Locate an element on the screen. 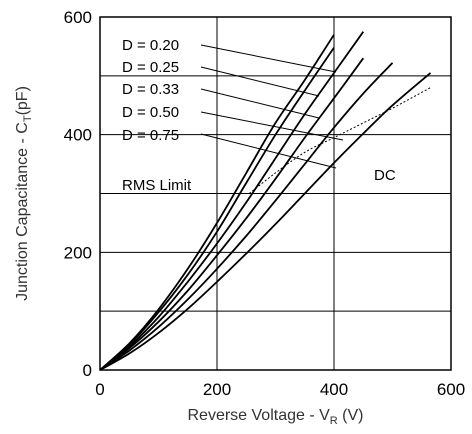 Image resolution: width=472 pixels, height=434 pixels. label-dc: DC is located at coordinates (385, 175).